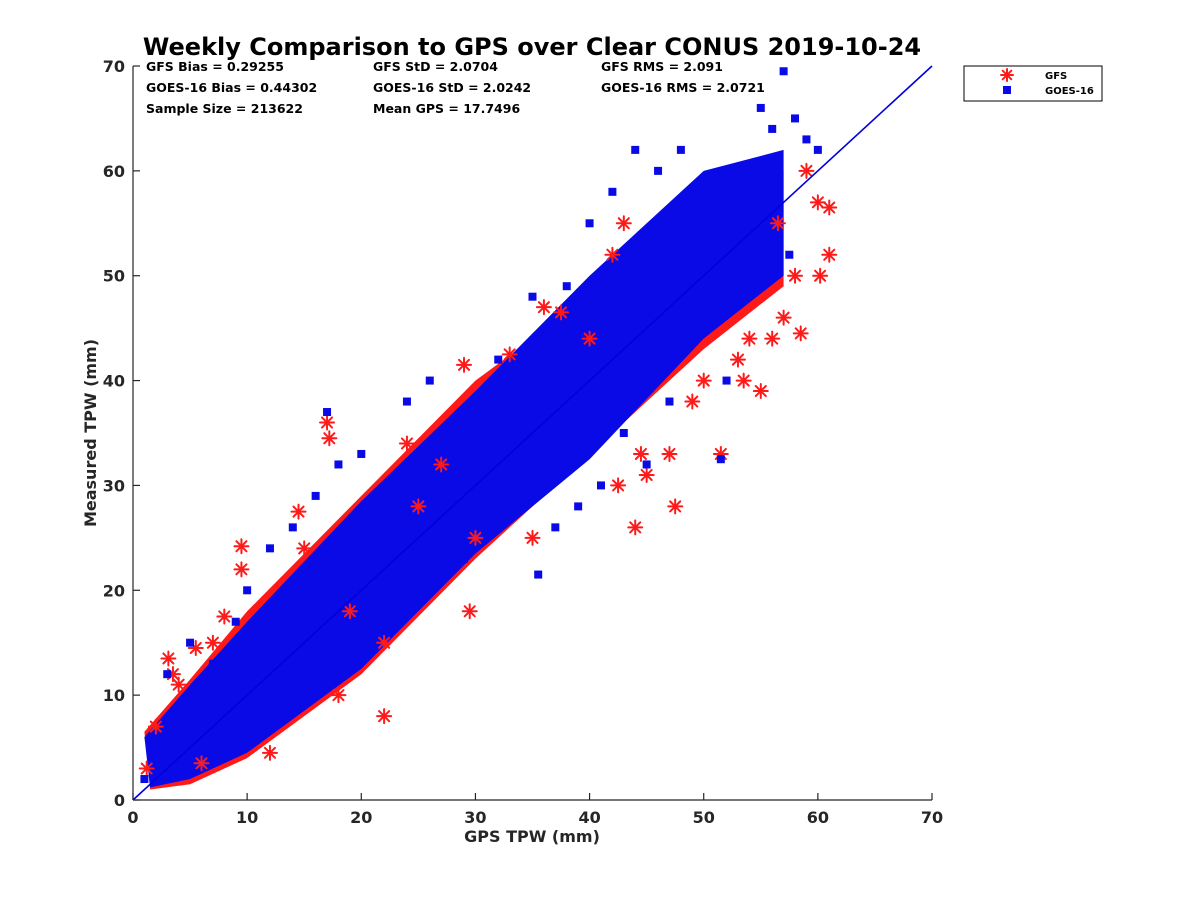 The image size is (1200, 900). Describe the element at coordinates (114, 276) in the screenshot. I see `y-tick-label: 50` at that location.